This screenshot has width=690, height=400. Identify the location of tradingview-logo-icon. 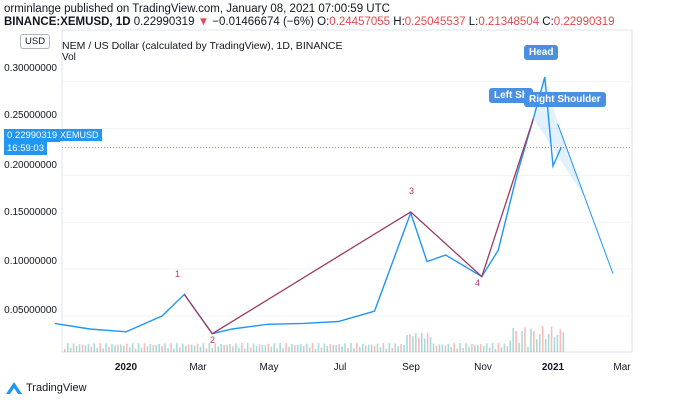
(14, 388).